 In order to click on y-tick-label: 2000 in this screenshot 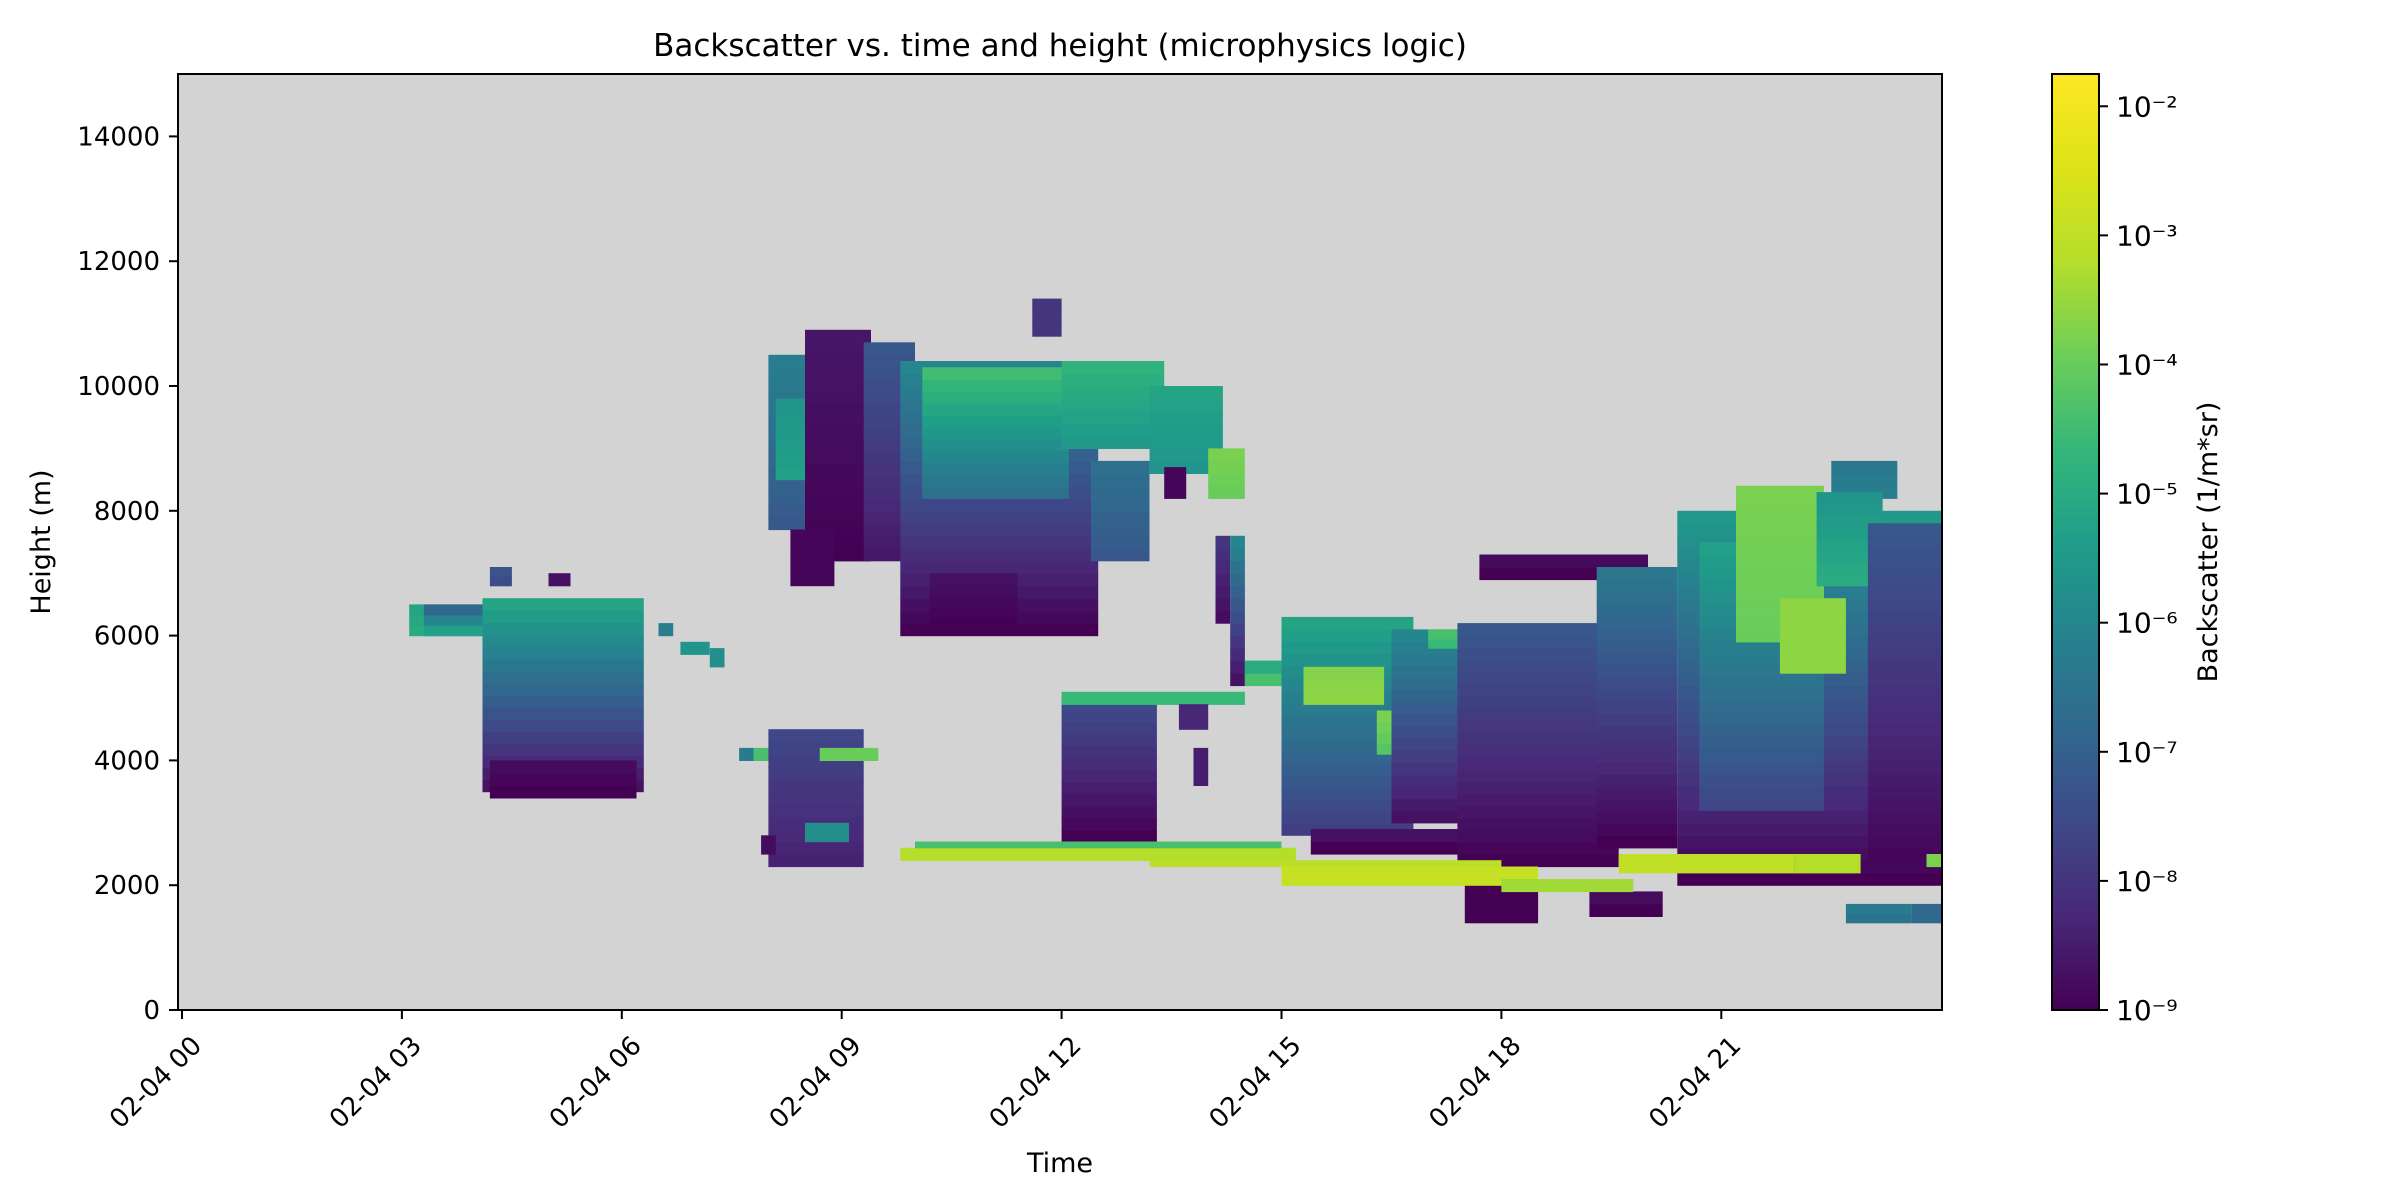, I will do `click(127, 886)`.